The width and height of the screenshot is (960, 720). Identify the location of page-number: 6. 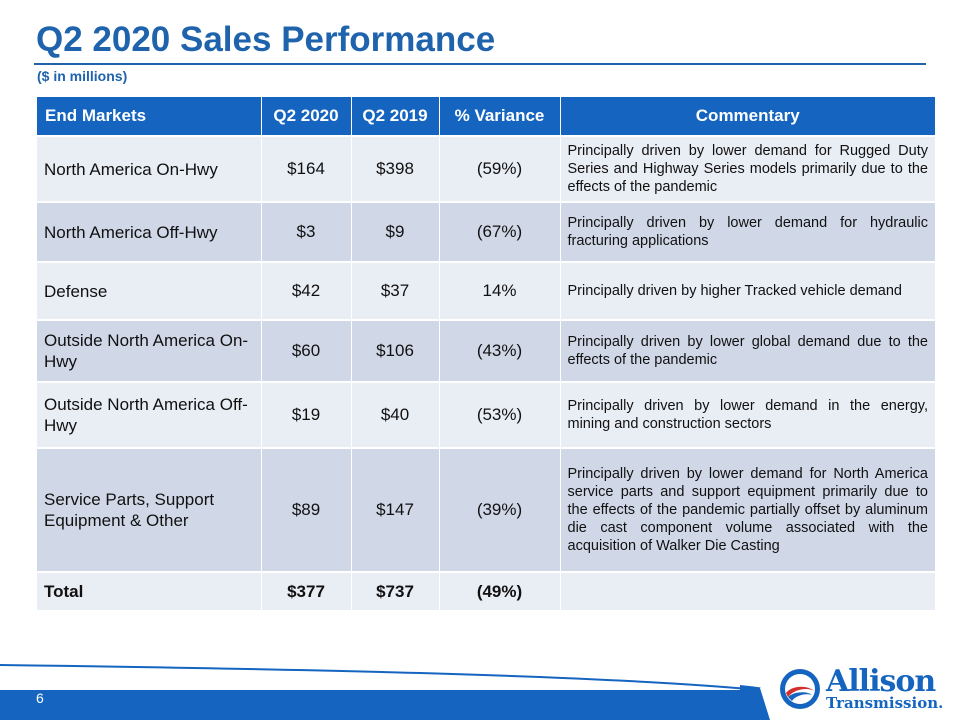
(40, 698).